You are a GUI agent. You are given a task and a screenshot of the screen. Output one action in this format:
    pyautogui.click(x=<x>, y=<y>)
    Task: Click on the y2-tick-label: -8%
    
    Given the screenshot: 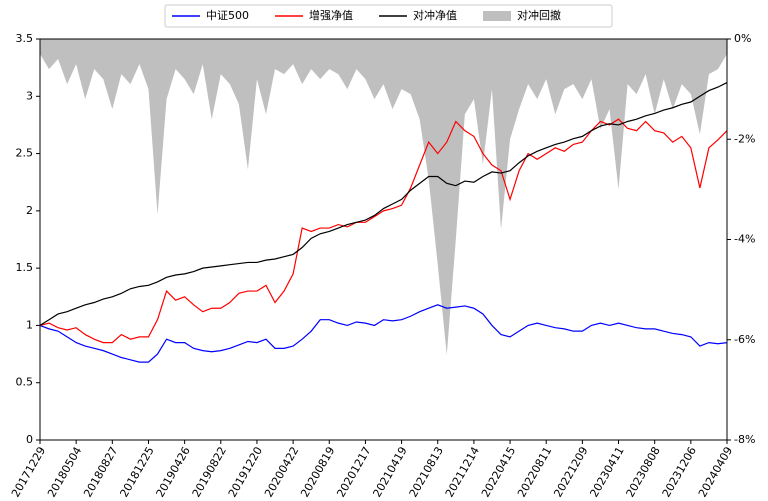 What is the action you would take?
    pyautogui.click(x=744, y=439)
    